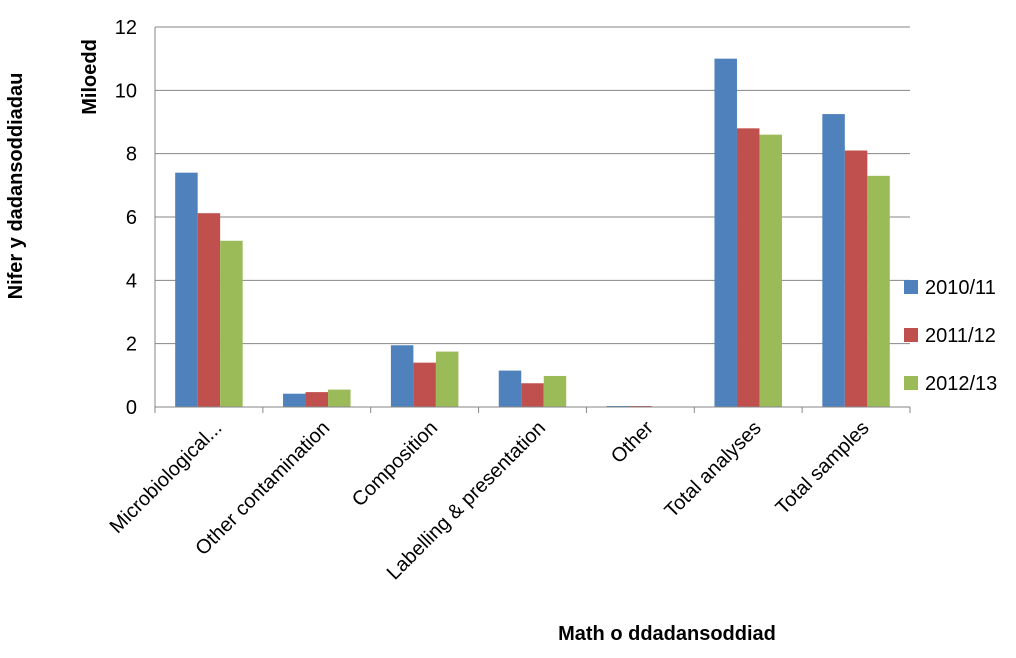 This screenshot has width=1016, height=658. I want to click on x-category-label: Total analyses, so click(713, 469).